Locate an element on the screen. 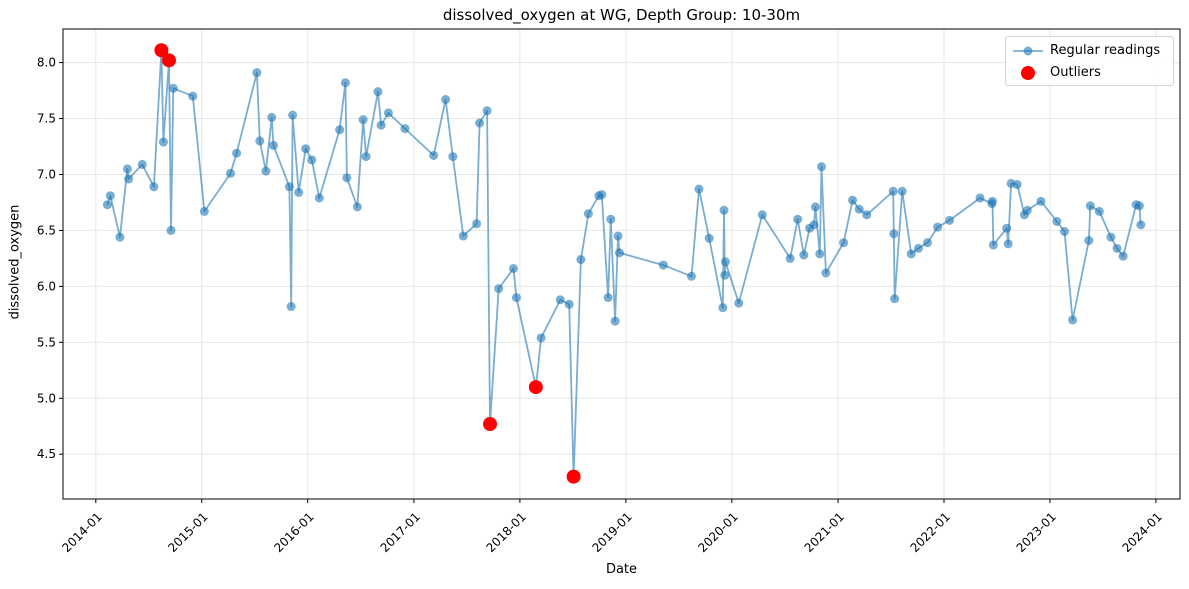 The width and height of the screenshot is (1189, 589). y-tick-label: 6.0 is located at coordinates (46, 286).